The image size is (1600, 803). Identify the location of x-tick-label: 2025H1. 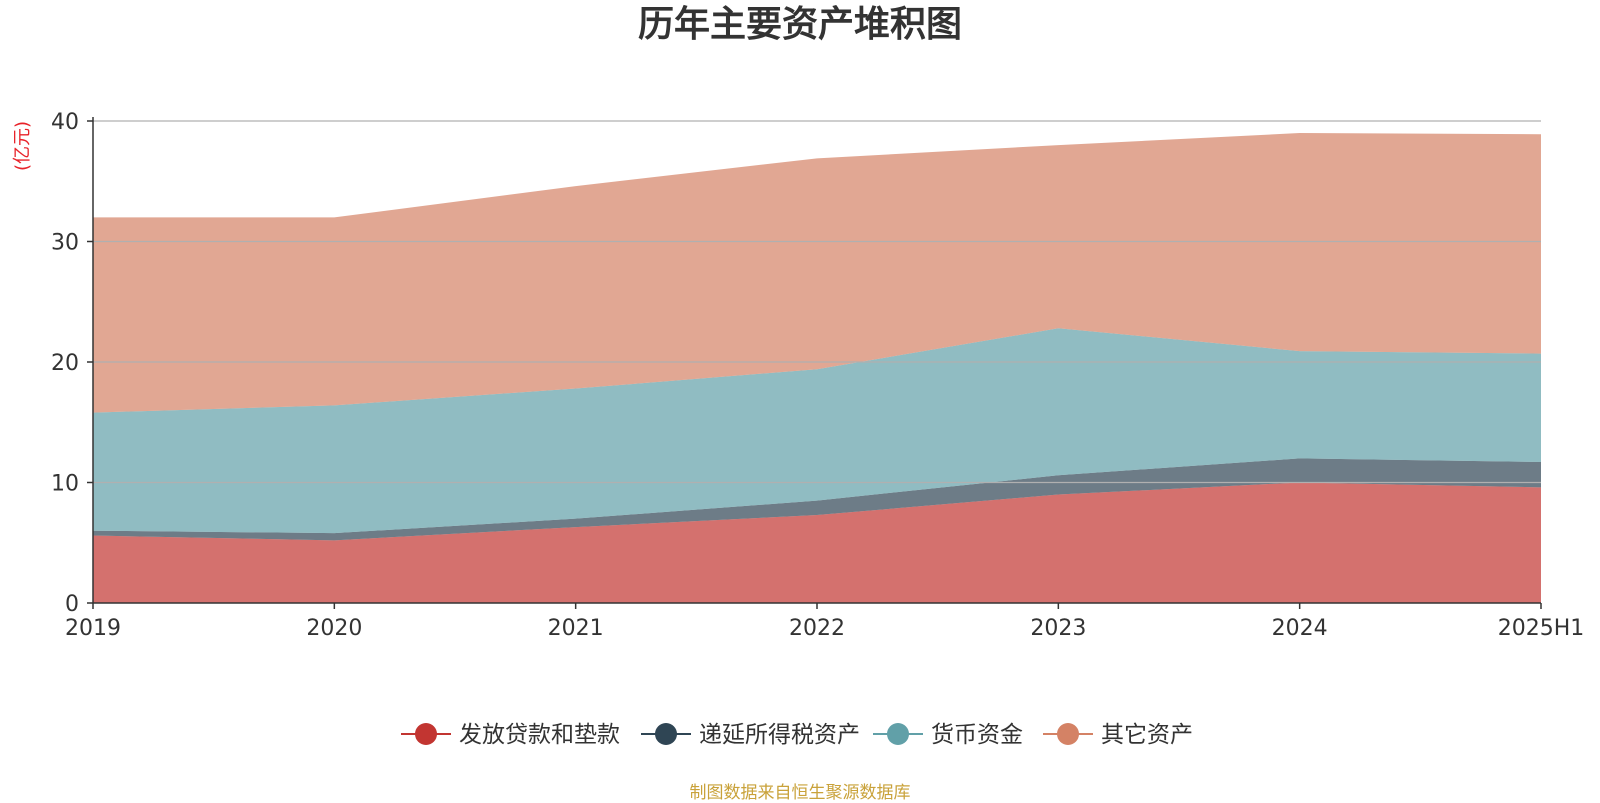
(1541, 628).